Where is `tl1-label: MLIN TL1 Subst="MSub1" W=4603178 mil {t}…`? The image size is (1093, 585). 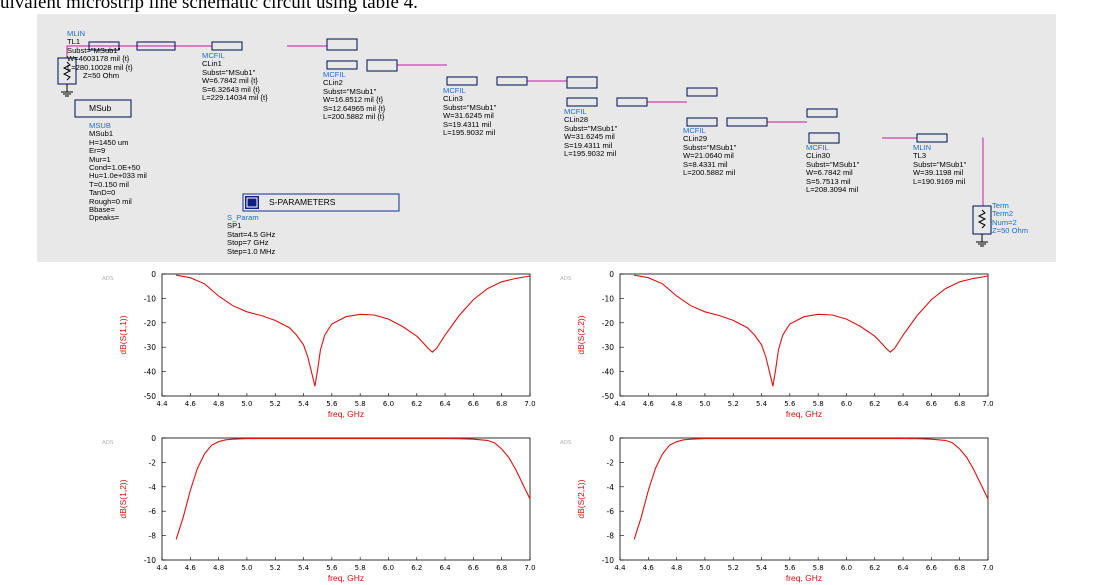 tl1-label: MLIN TL1 Subst="MSub1" W=4603178 mil {t}… is located at coordinates (100, 50).